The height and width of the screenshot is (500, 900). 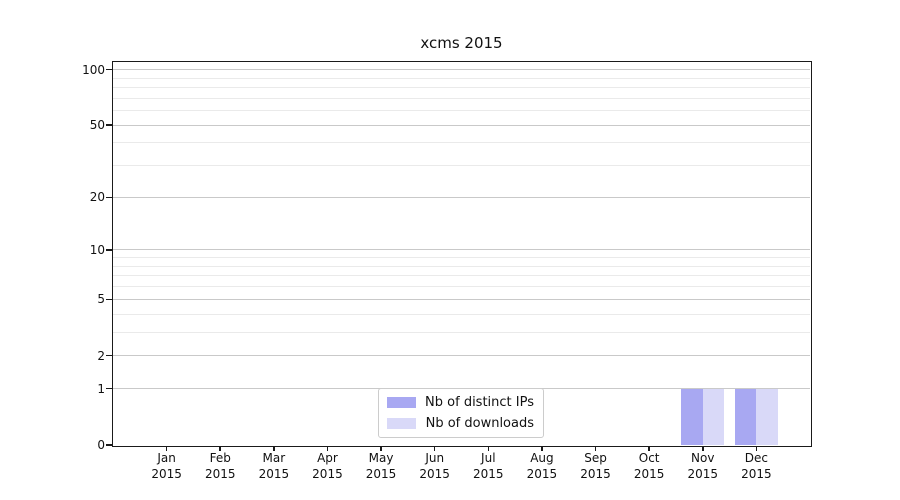 I want to click on chart-title: xcms 2015, so click(x=461, y=43).